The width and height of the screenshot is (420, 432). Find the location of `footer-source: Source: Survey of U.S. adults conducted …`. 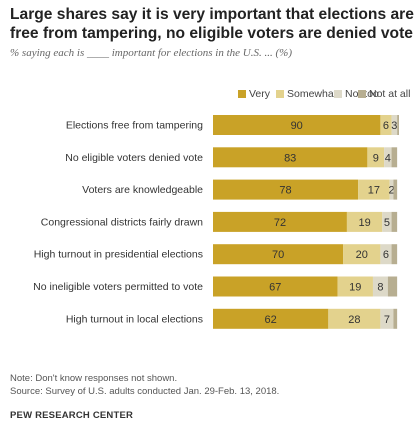

footer-source: Source: Survey of U.S. adults conducted … is located at coordinates (145, 391).